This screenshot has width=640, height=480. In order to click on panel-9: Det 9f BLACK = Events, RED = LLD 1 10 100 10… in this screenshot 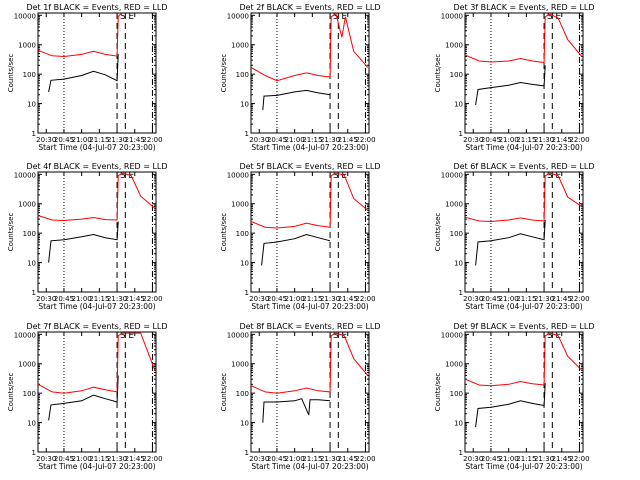, I will do `click(514, 396)`.